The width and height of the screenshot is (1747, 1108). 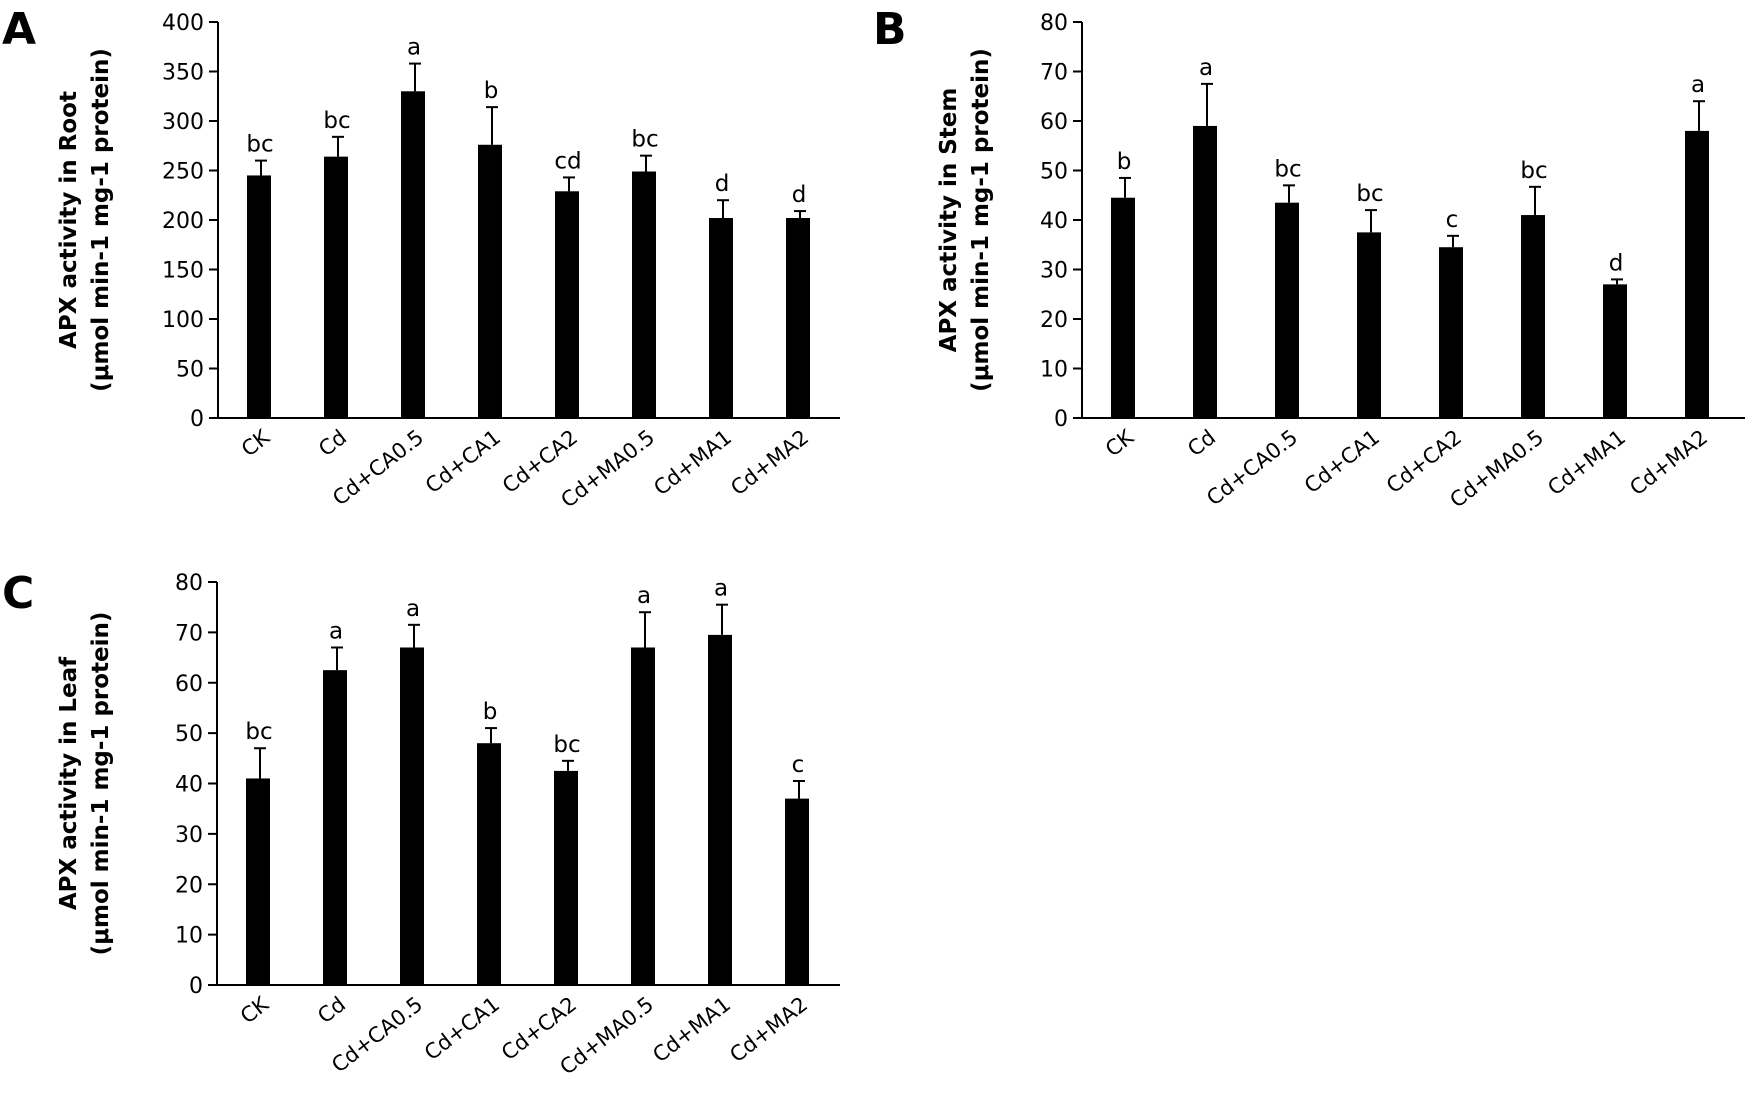 I want to click on y-tick-label: 100, so click(x=183, y=320).